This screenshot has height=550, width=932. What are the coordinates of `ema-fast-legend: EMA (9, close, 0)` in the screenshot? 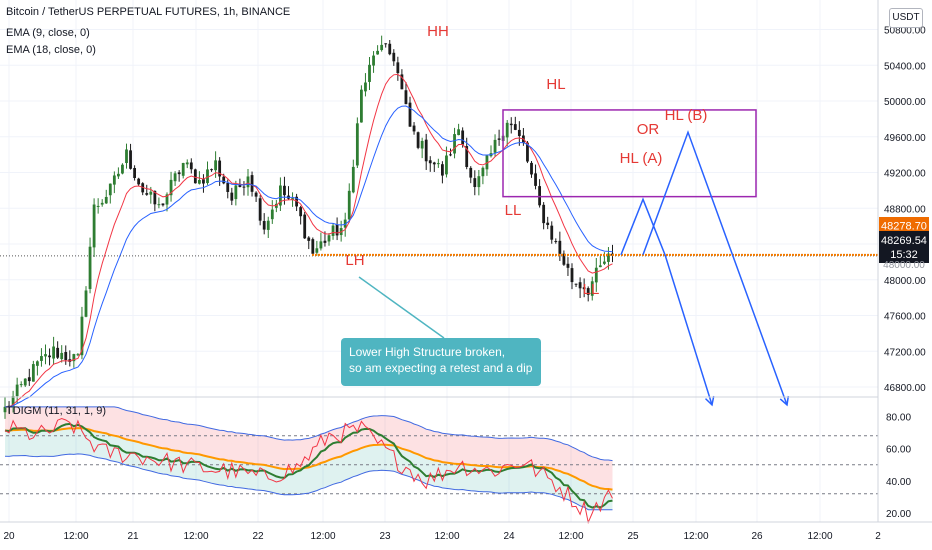 It's located at (48, 33).